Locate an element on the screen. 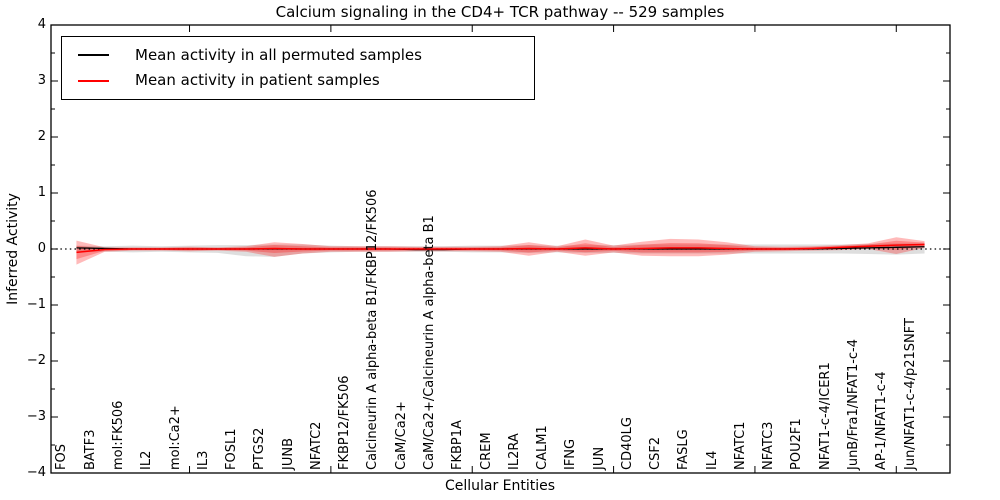 Image resolution: width=1000 pixels, height=500 pixels. x-tick-label: CALM1 is located at coordinates (543, 447).